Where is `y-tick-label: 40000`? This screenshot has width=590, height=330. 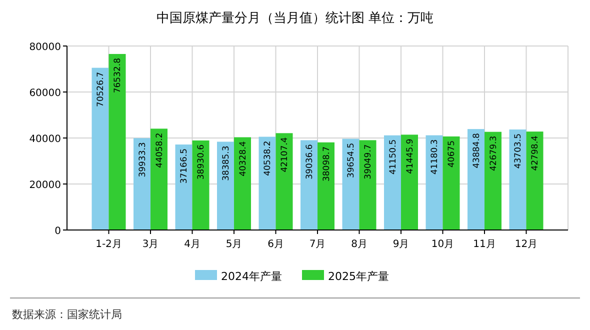 y-tick-label: 40000 is located at coordinates (45, 139).